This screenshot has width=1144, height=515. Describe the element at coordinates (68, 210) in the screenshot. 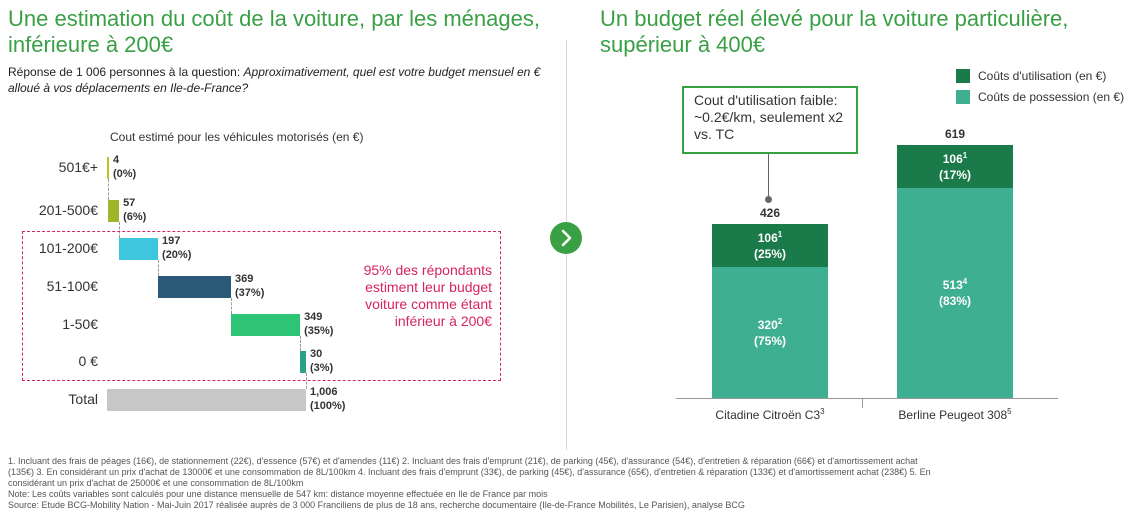

I see `category-label: 201-500€` at that location.